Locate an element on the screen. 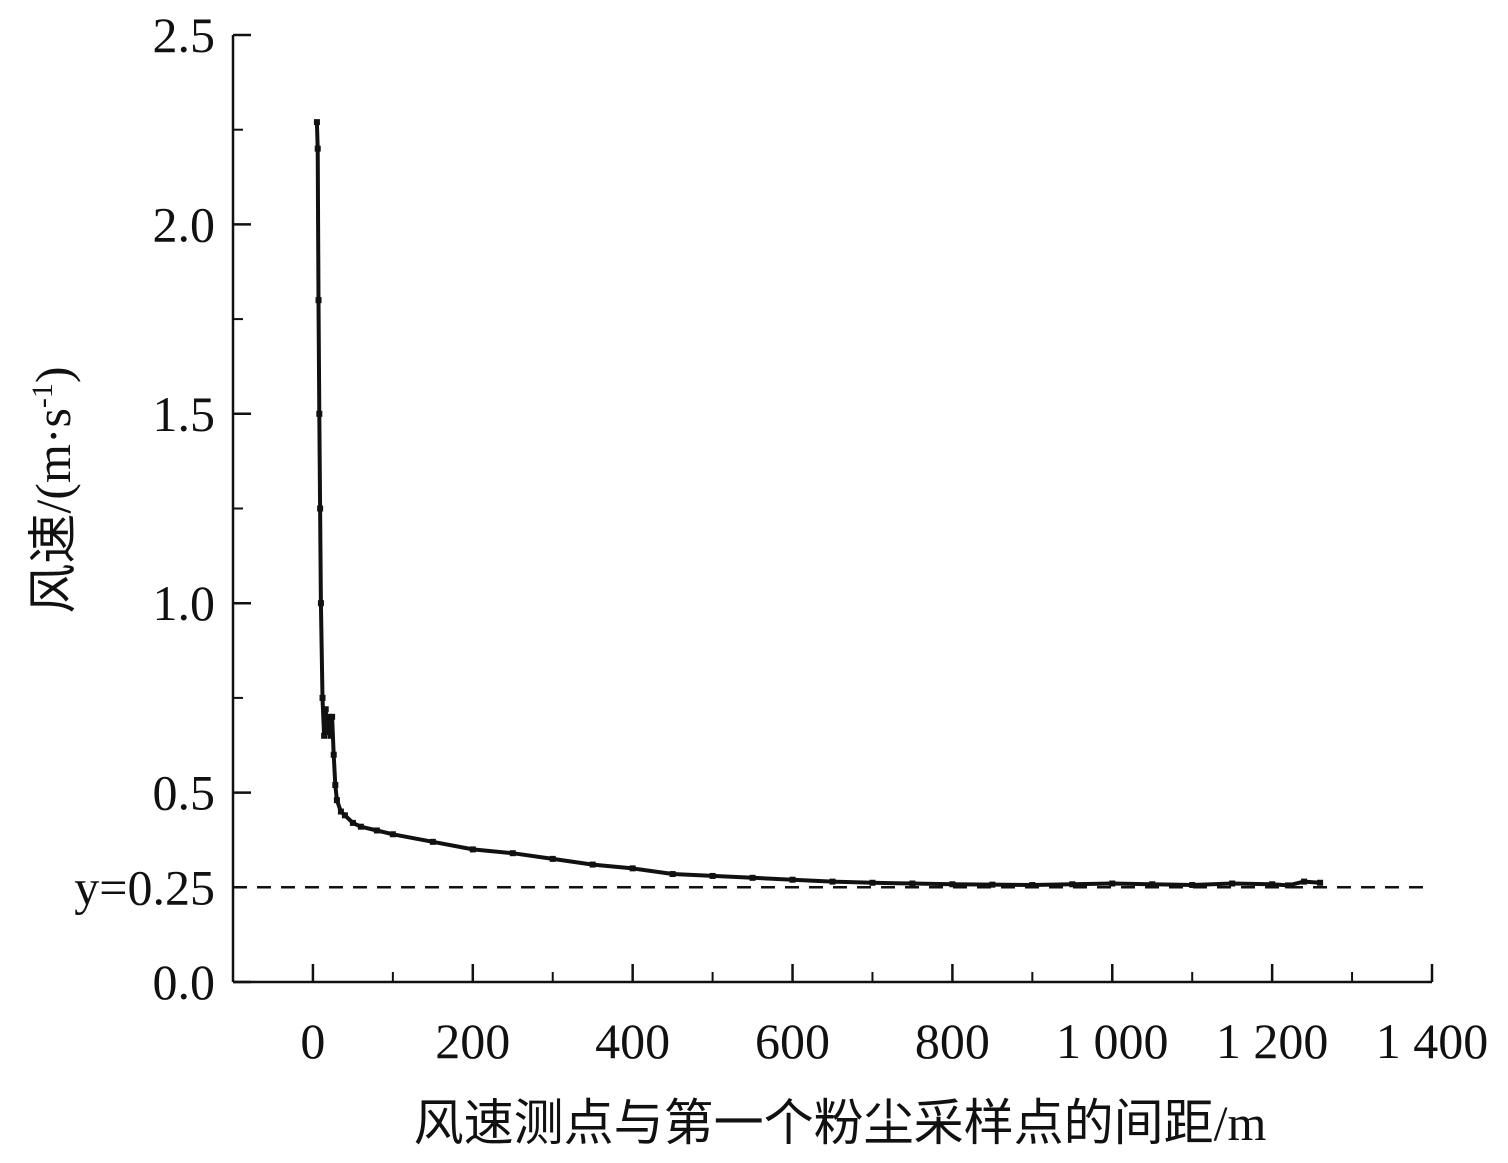 This screenshot has height=1163, width=1508. y-tick-label: 1.0 is located at coordinates (184, 603).